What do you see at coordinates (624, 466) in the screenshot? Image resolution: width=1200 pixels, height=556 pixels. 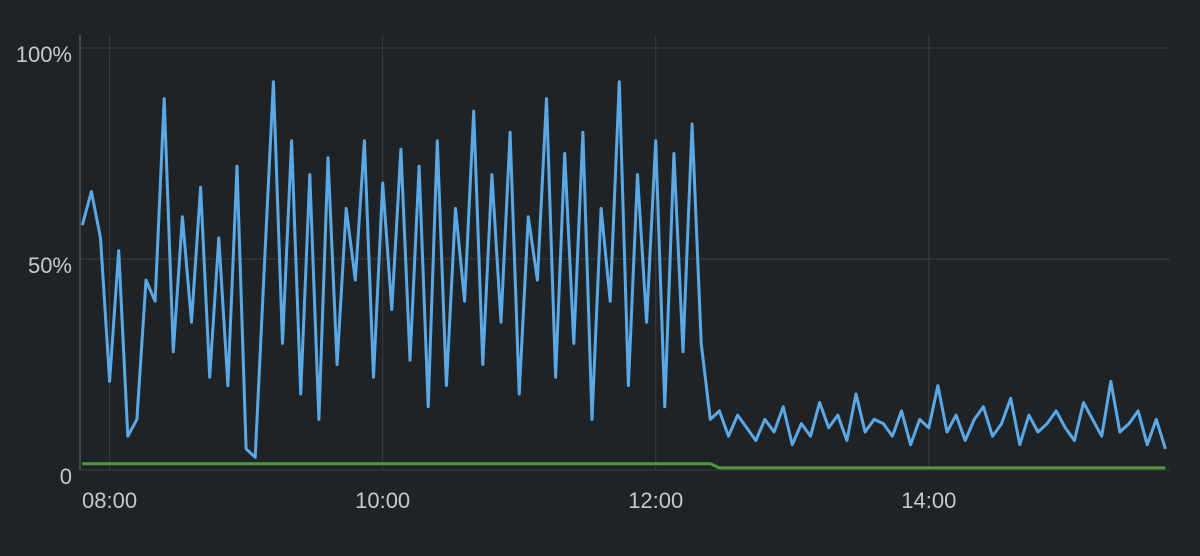 I see `line-series` at bounding box center [624, 466].